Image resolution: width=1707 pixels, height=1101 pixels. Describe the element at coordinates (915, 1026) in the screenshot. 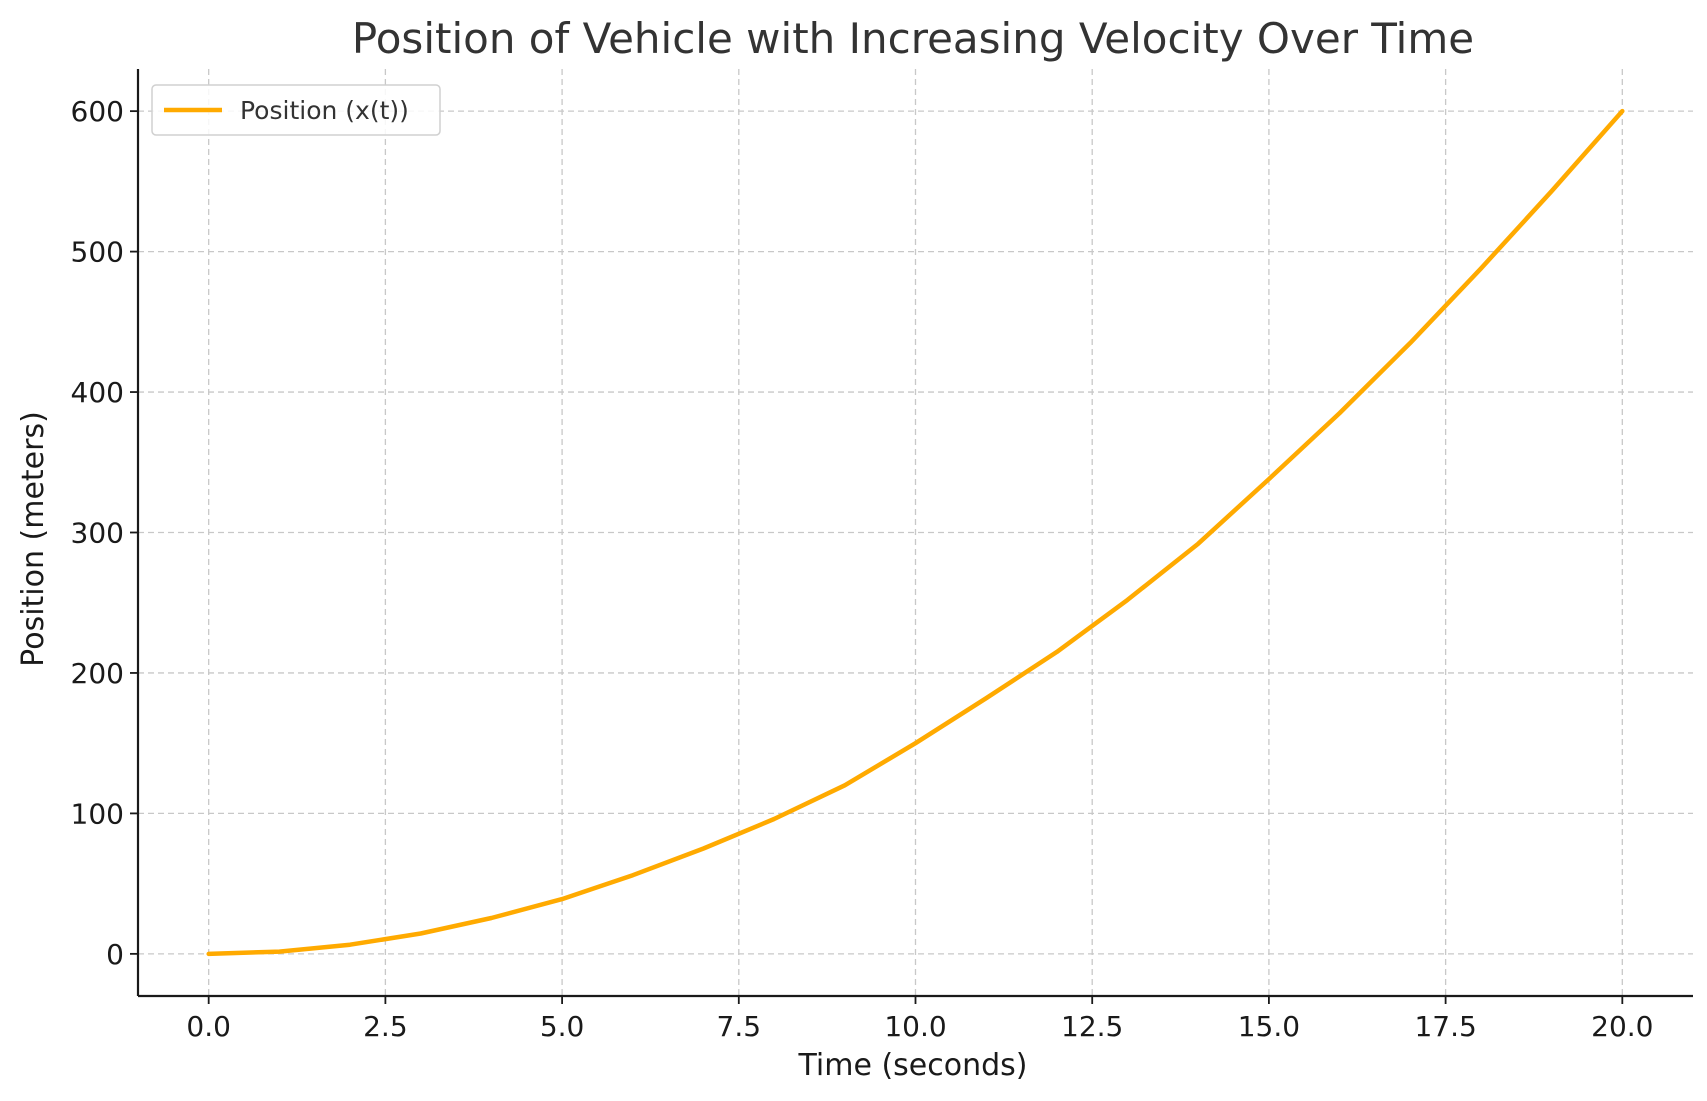

I see `x-tick-label: 10.0` at that location.